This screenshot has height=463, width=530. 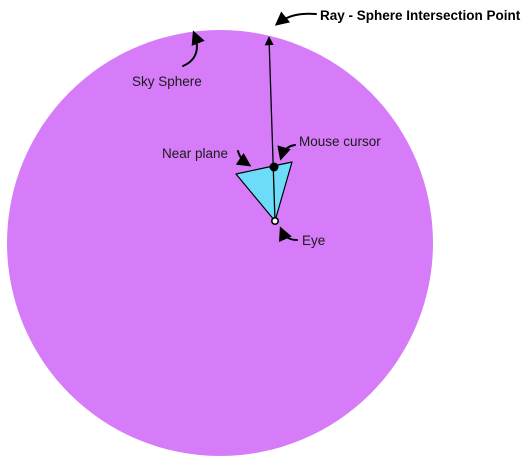 I want to click on sky-sphere-label: Sky Sphere, so click(x=167, y=81).